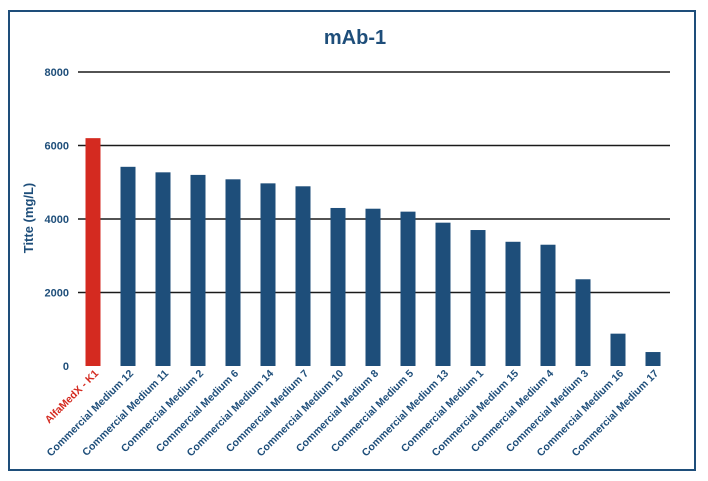 This screenshot has height=481, width=708. Describe the element at coordinates (57, 294) in the screenshot. I see `y-tick-label: 2000` at that location.